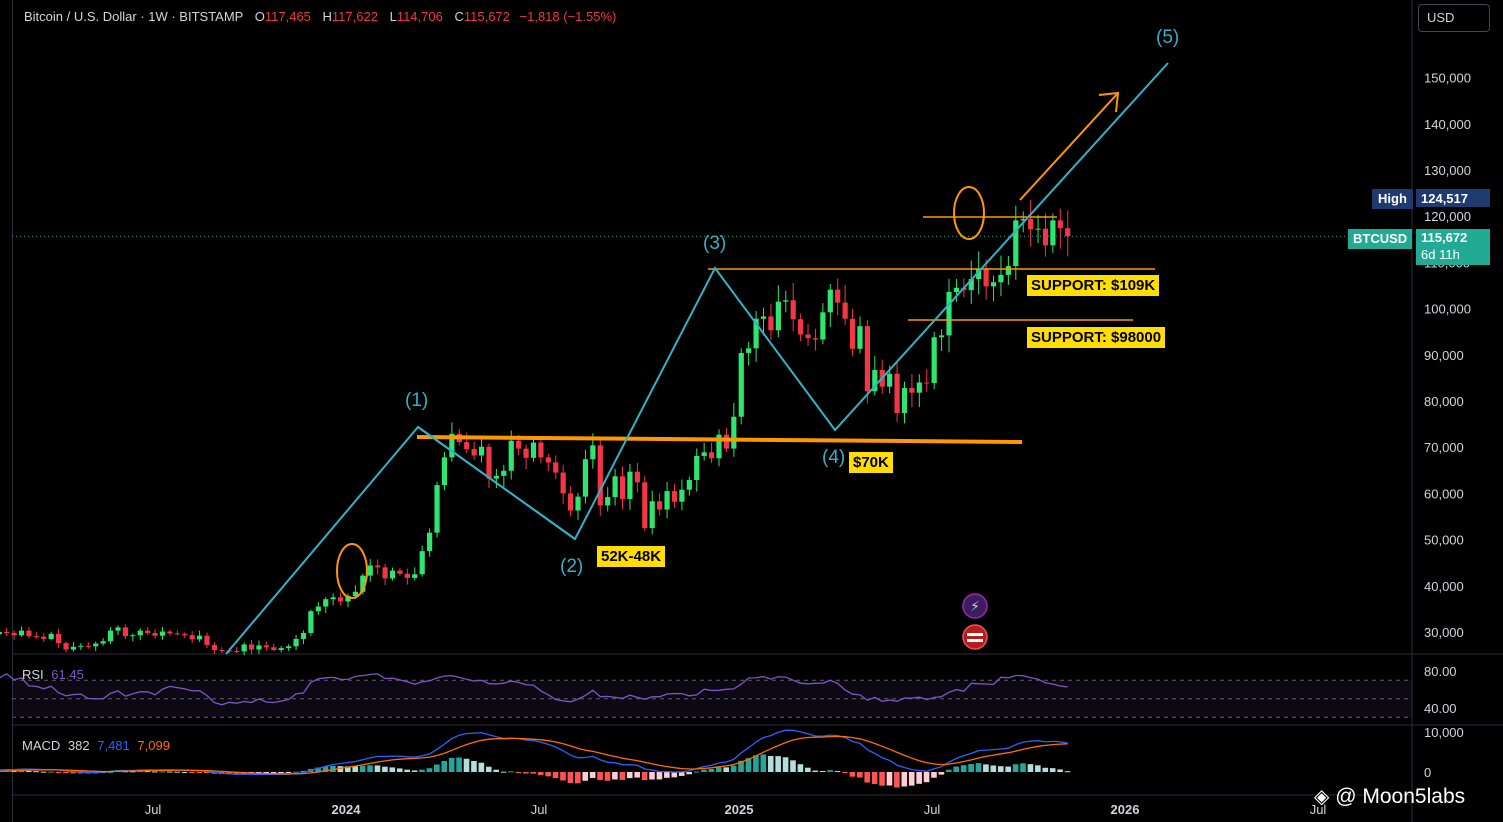 The image size is (1503, 822). I want to click on wave-4-label: (4), so click(834, 457).